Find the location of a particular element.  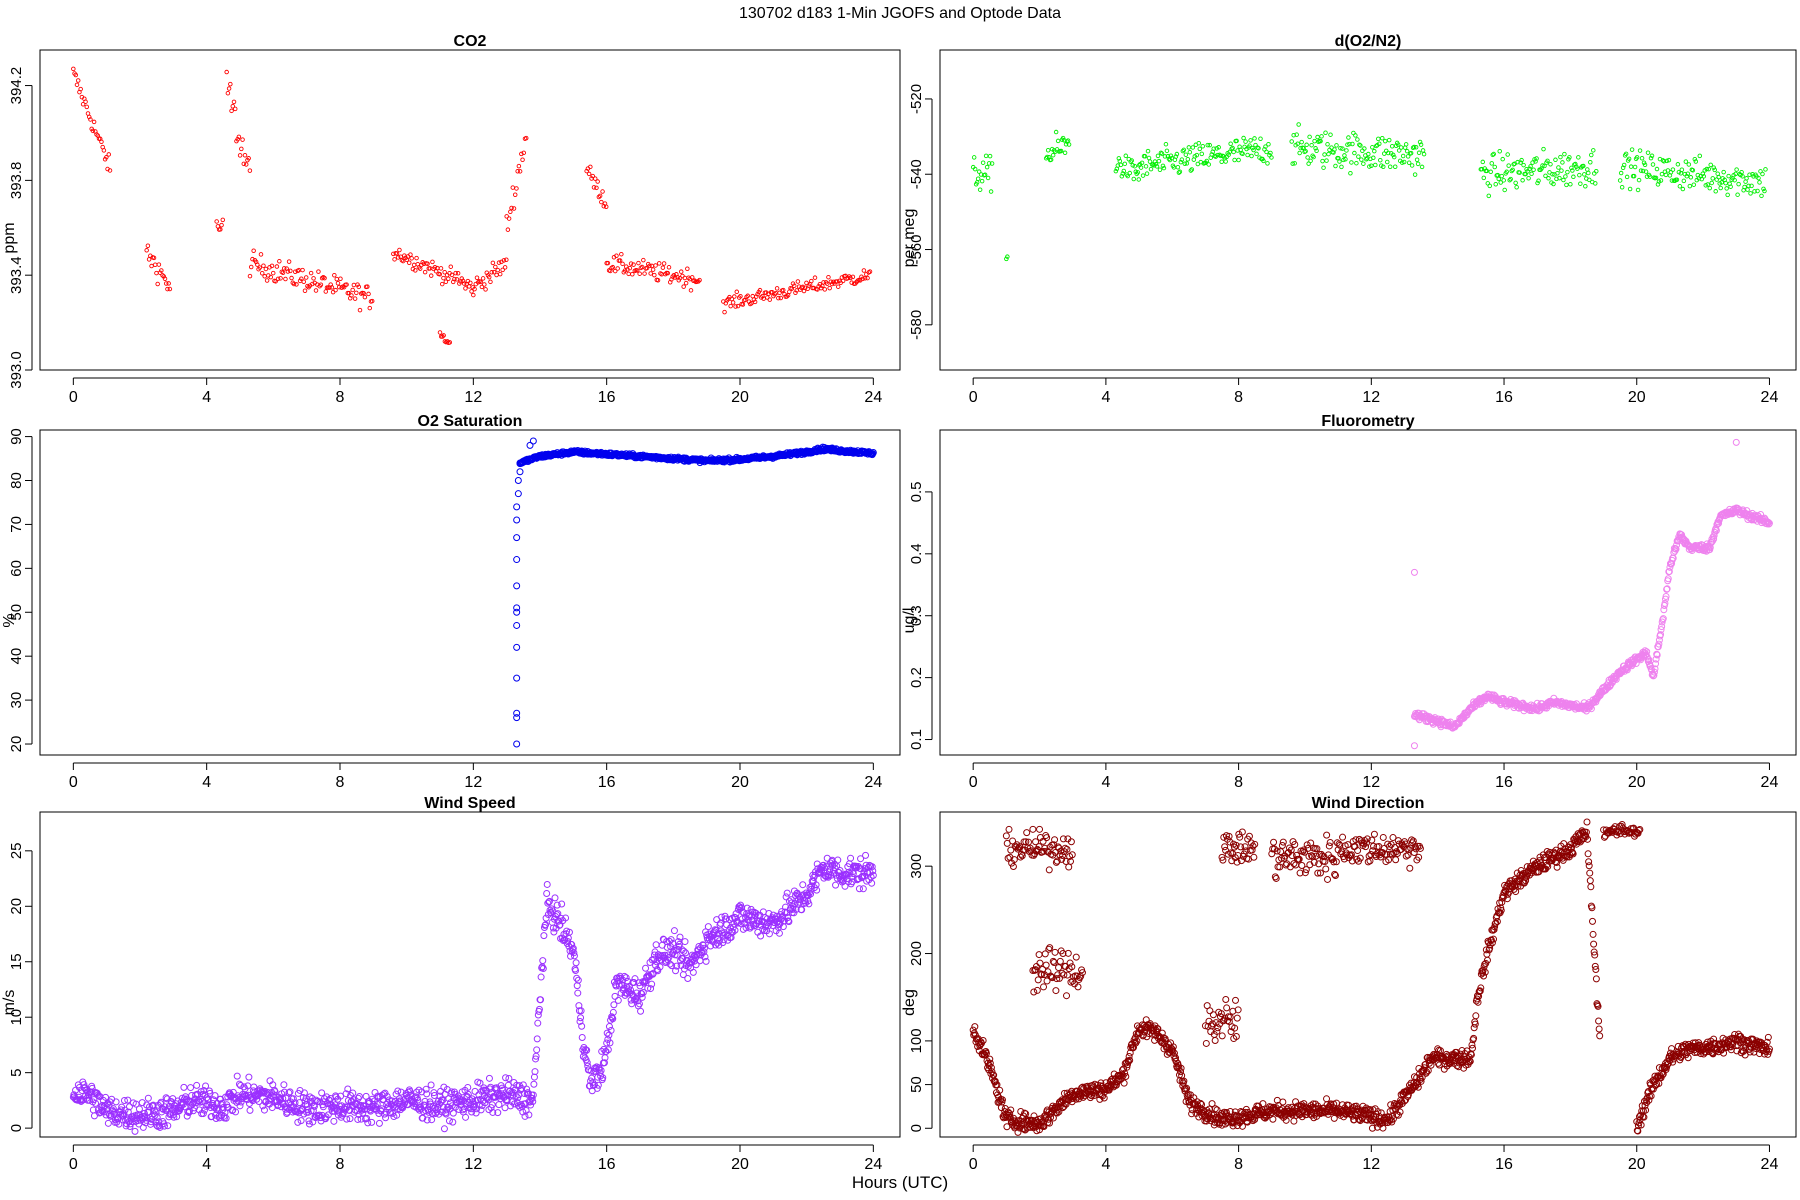

windspeed-plot-frame is located at coordinates (470, 974).